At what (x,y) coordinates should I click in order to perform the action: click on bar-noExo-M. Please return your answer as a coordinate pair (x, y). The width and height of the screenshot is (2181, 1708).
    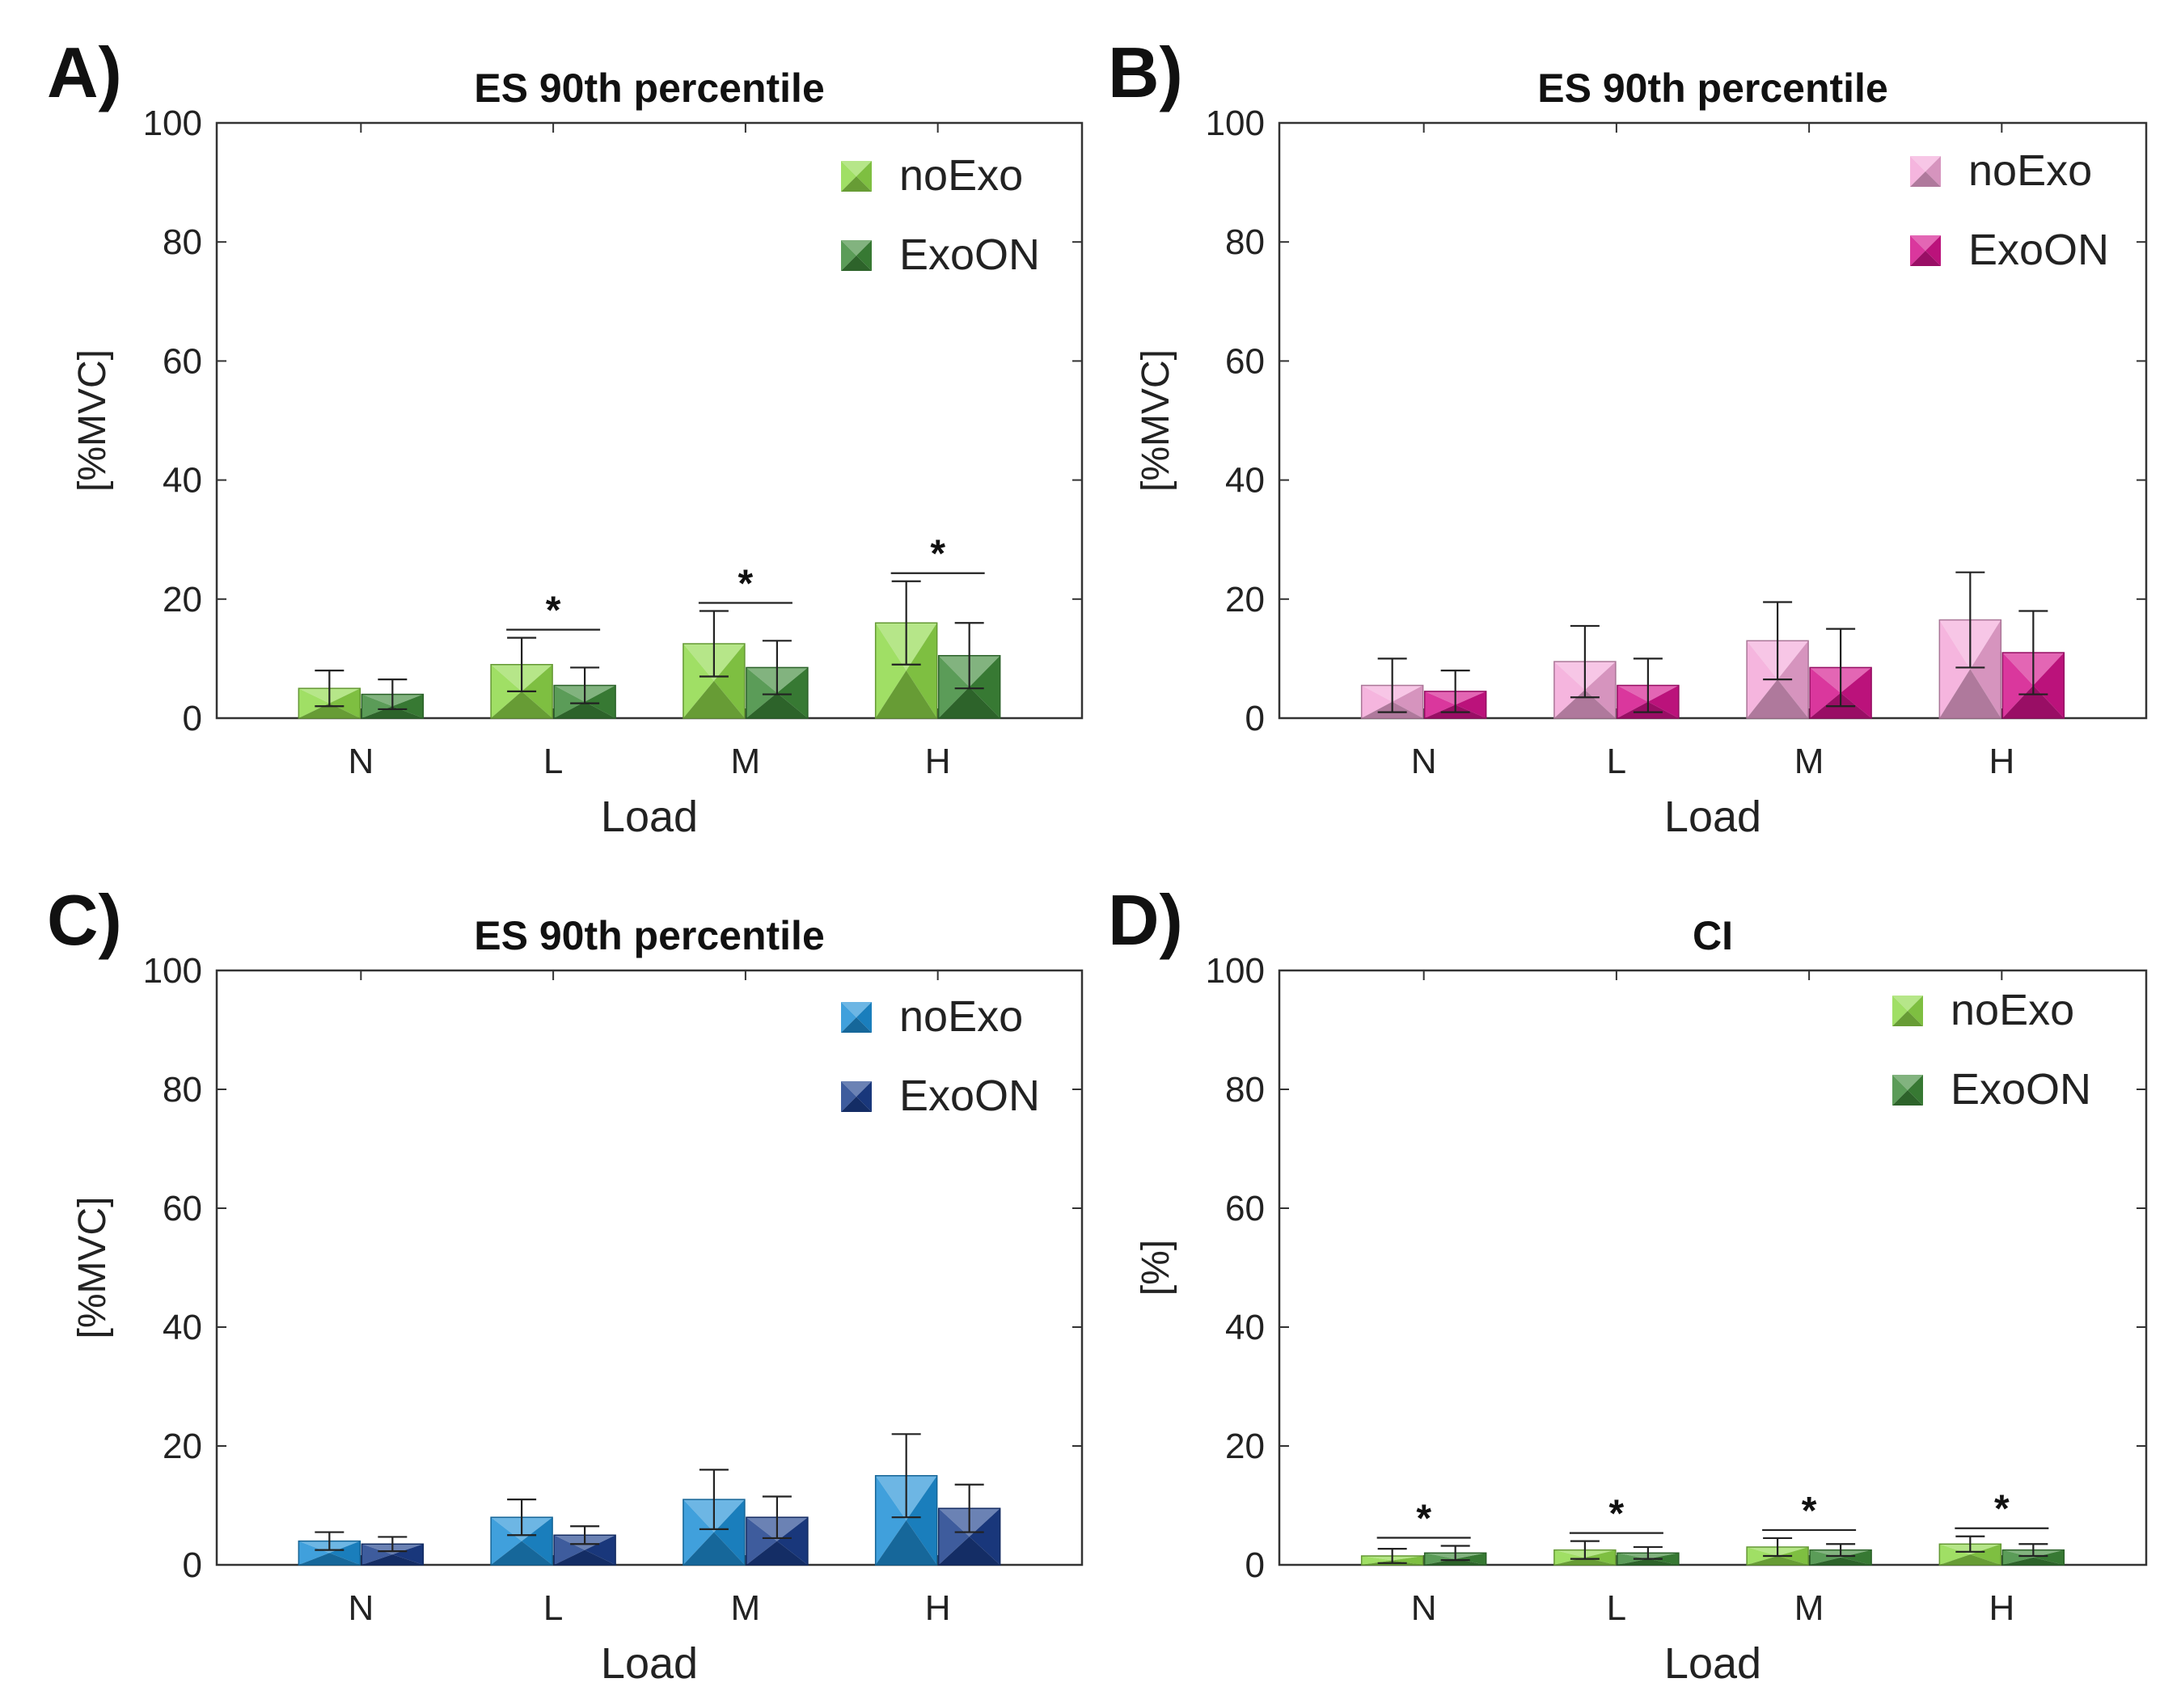
    Looking at the image, I should click on (1777, 1556).